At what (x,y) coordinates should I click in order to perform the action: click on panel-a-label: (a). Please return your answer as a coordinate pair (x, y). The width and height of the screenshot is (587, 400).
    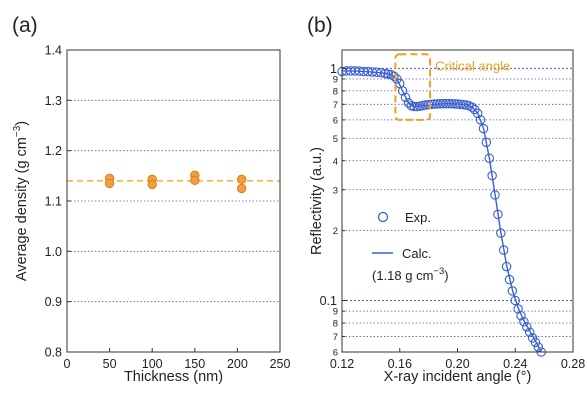
    Looking at the image, I should click on (25, 25).